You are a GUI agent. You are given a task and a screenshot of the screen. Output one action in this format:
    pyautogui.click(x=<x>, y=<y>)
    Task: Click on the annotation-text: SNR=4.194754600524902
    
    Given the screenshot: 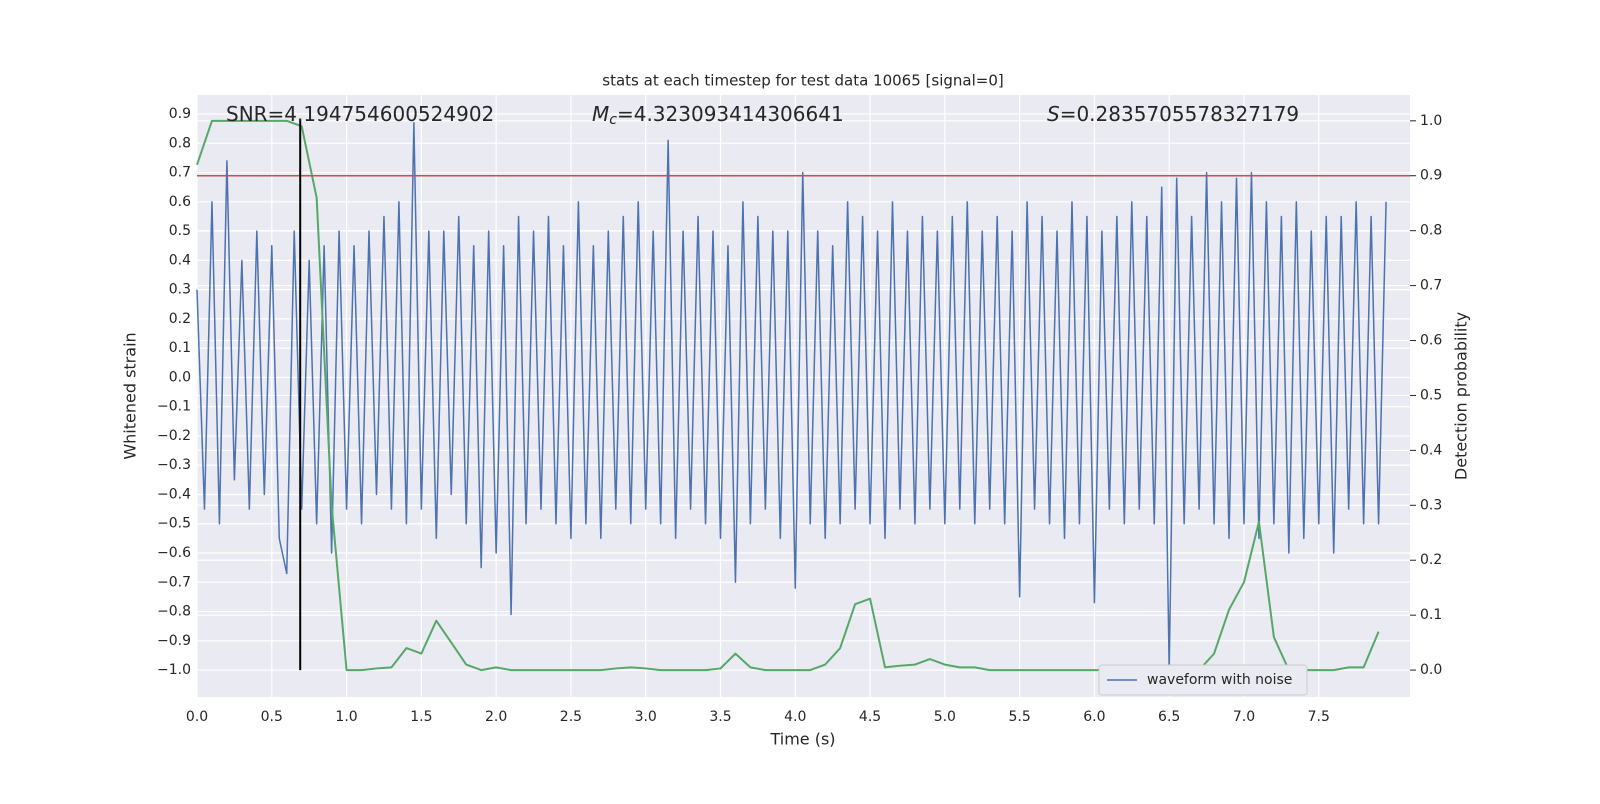 What is the action you would take?
    pyautogui.click(x=360, y=114)
    